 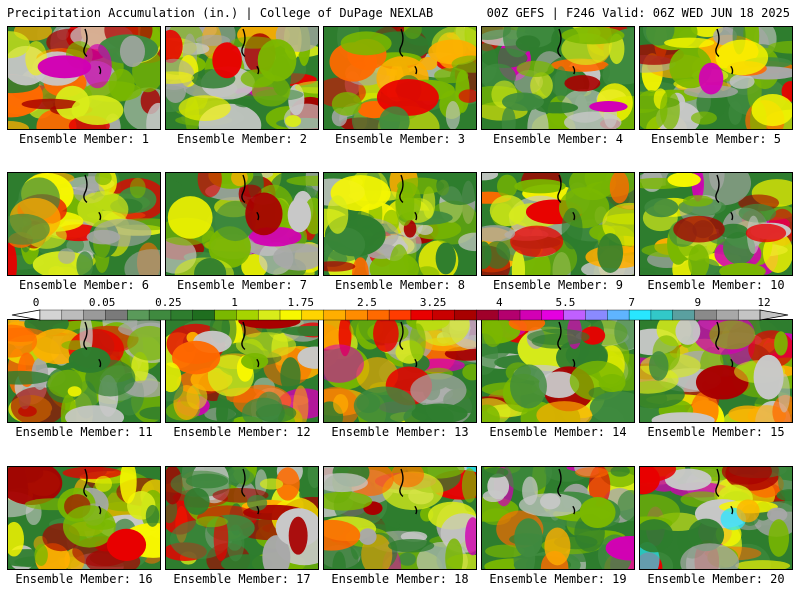 I want to click on colorbar-tick-label: 2.5, so click(x=366, y=302).